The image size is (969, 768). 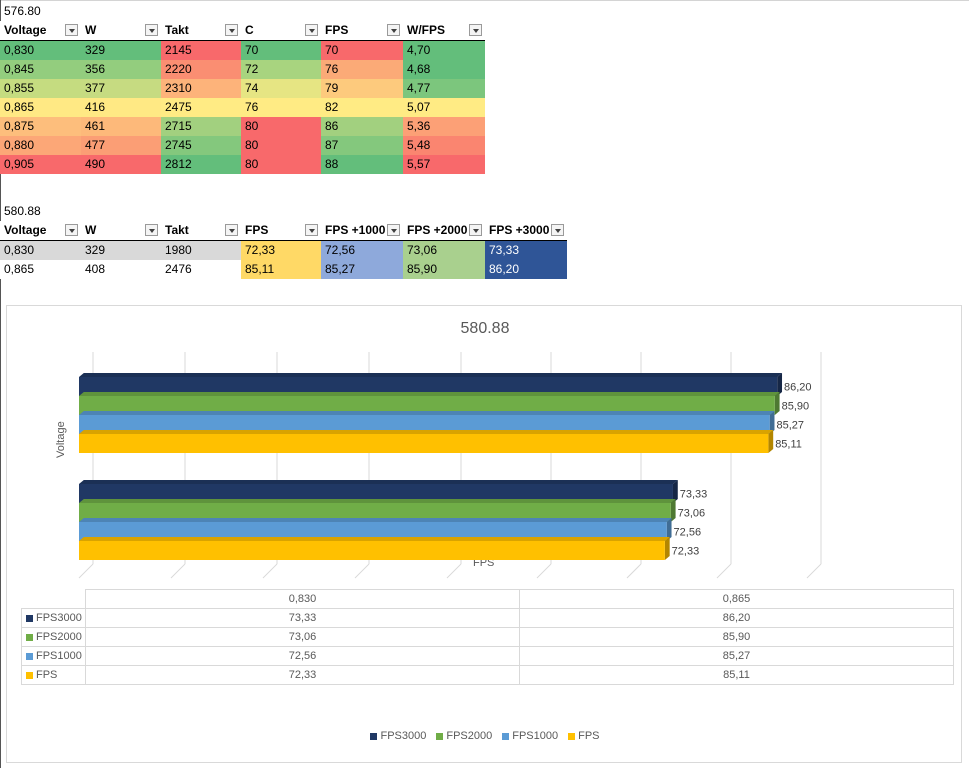 What do you see at coordinates (201, 69) in the screenshot?
I see `table-cell: 2220` at bounding box center [201, 69].